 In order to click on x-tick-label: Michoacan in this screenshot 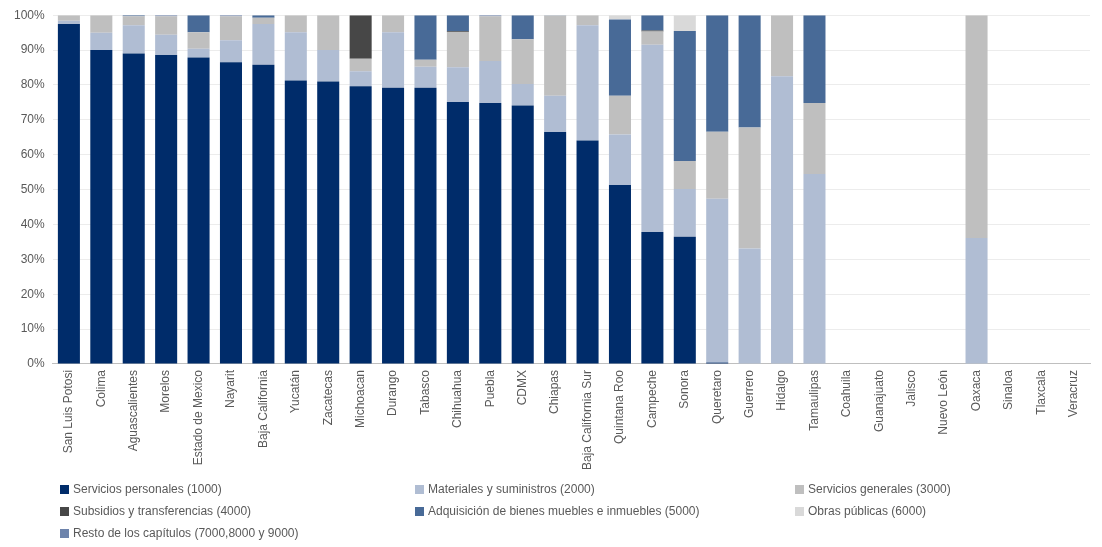, I will do `click(359, 398)`.